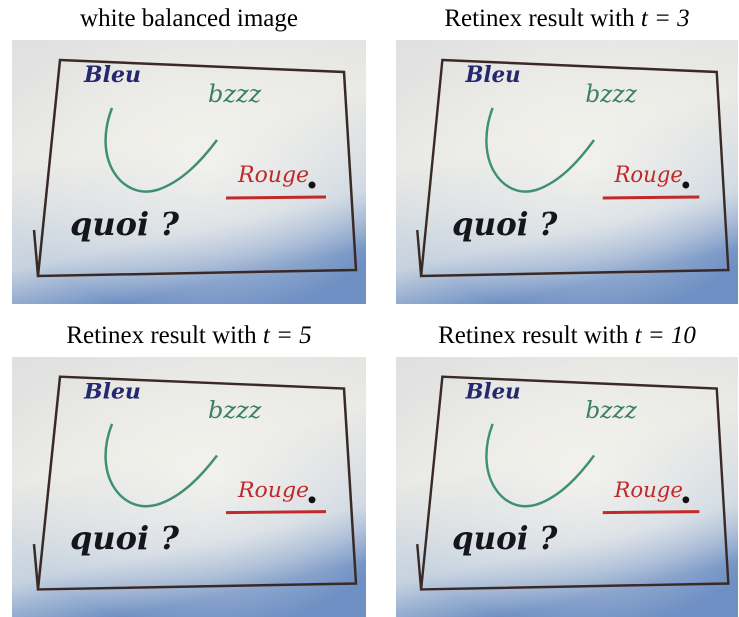  Describe the element at coordinates (666, 335) in the screenshot. I see `caption-math: t = 10` at that location.